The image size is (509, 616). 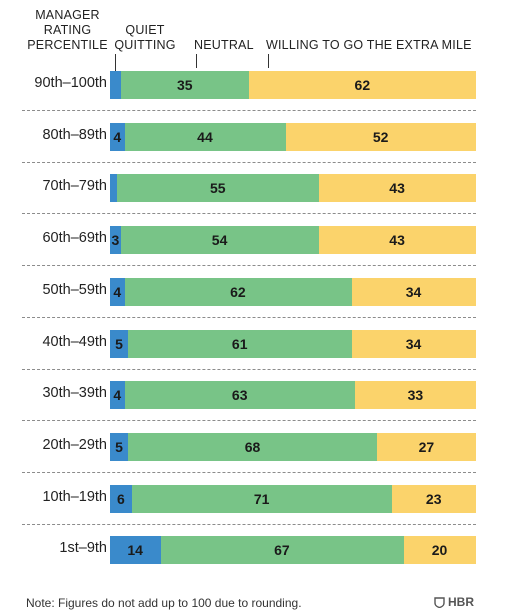 I want to click on value-label-neutral: 54, so click(x=219, y=240).